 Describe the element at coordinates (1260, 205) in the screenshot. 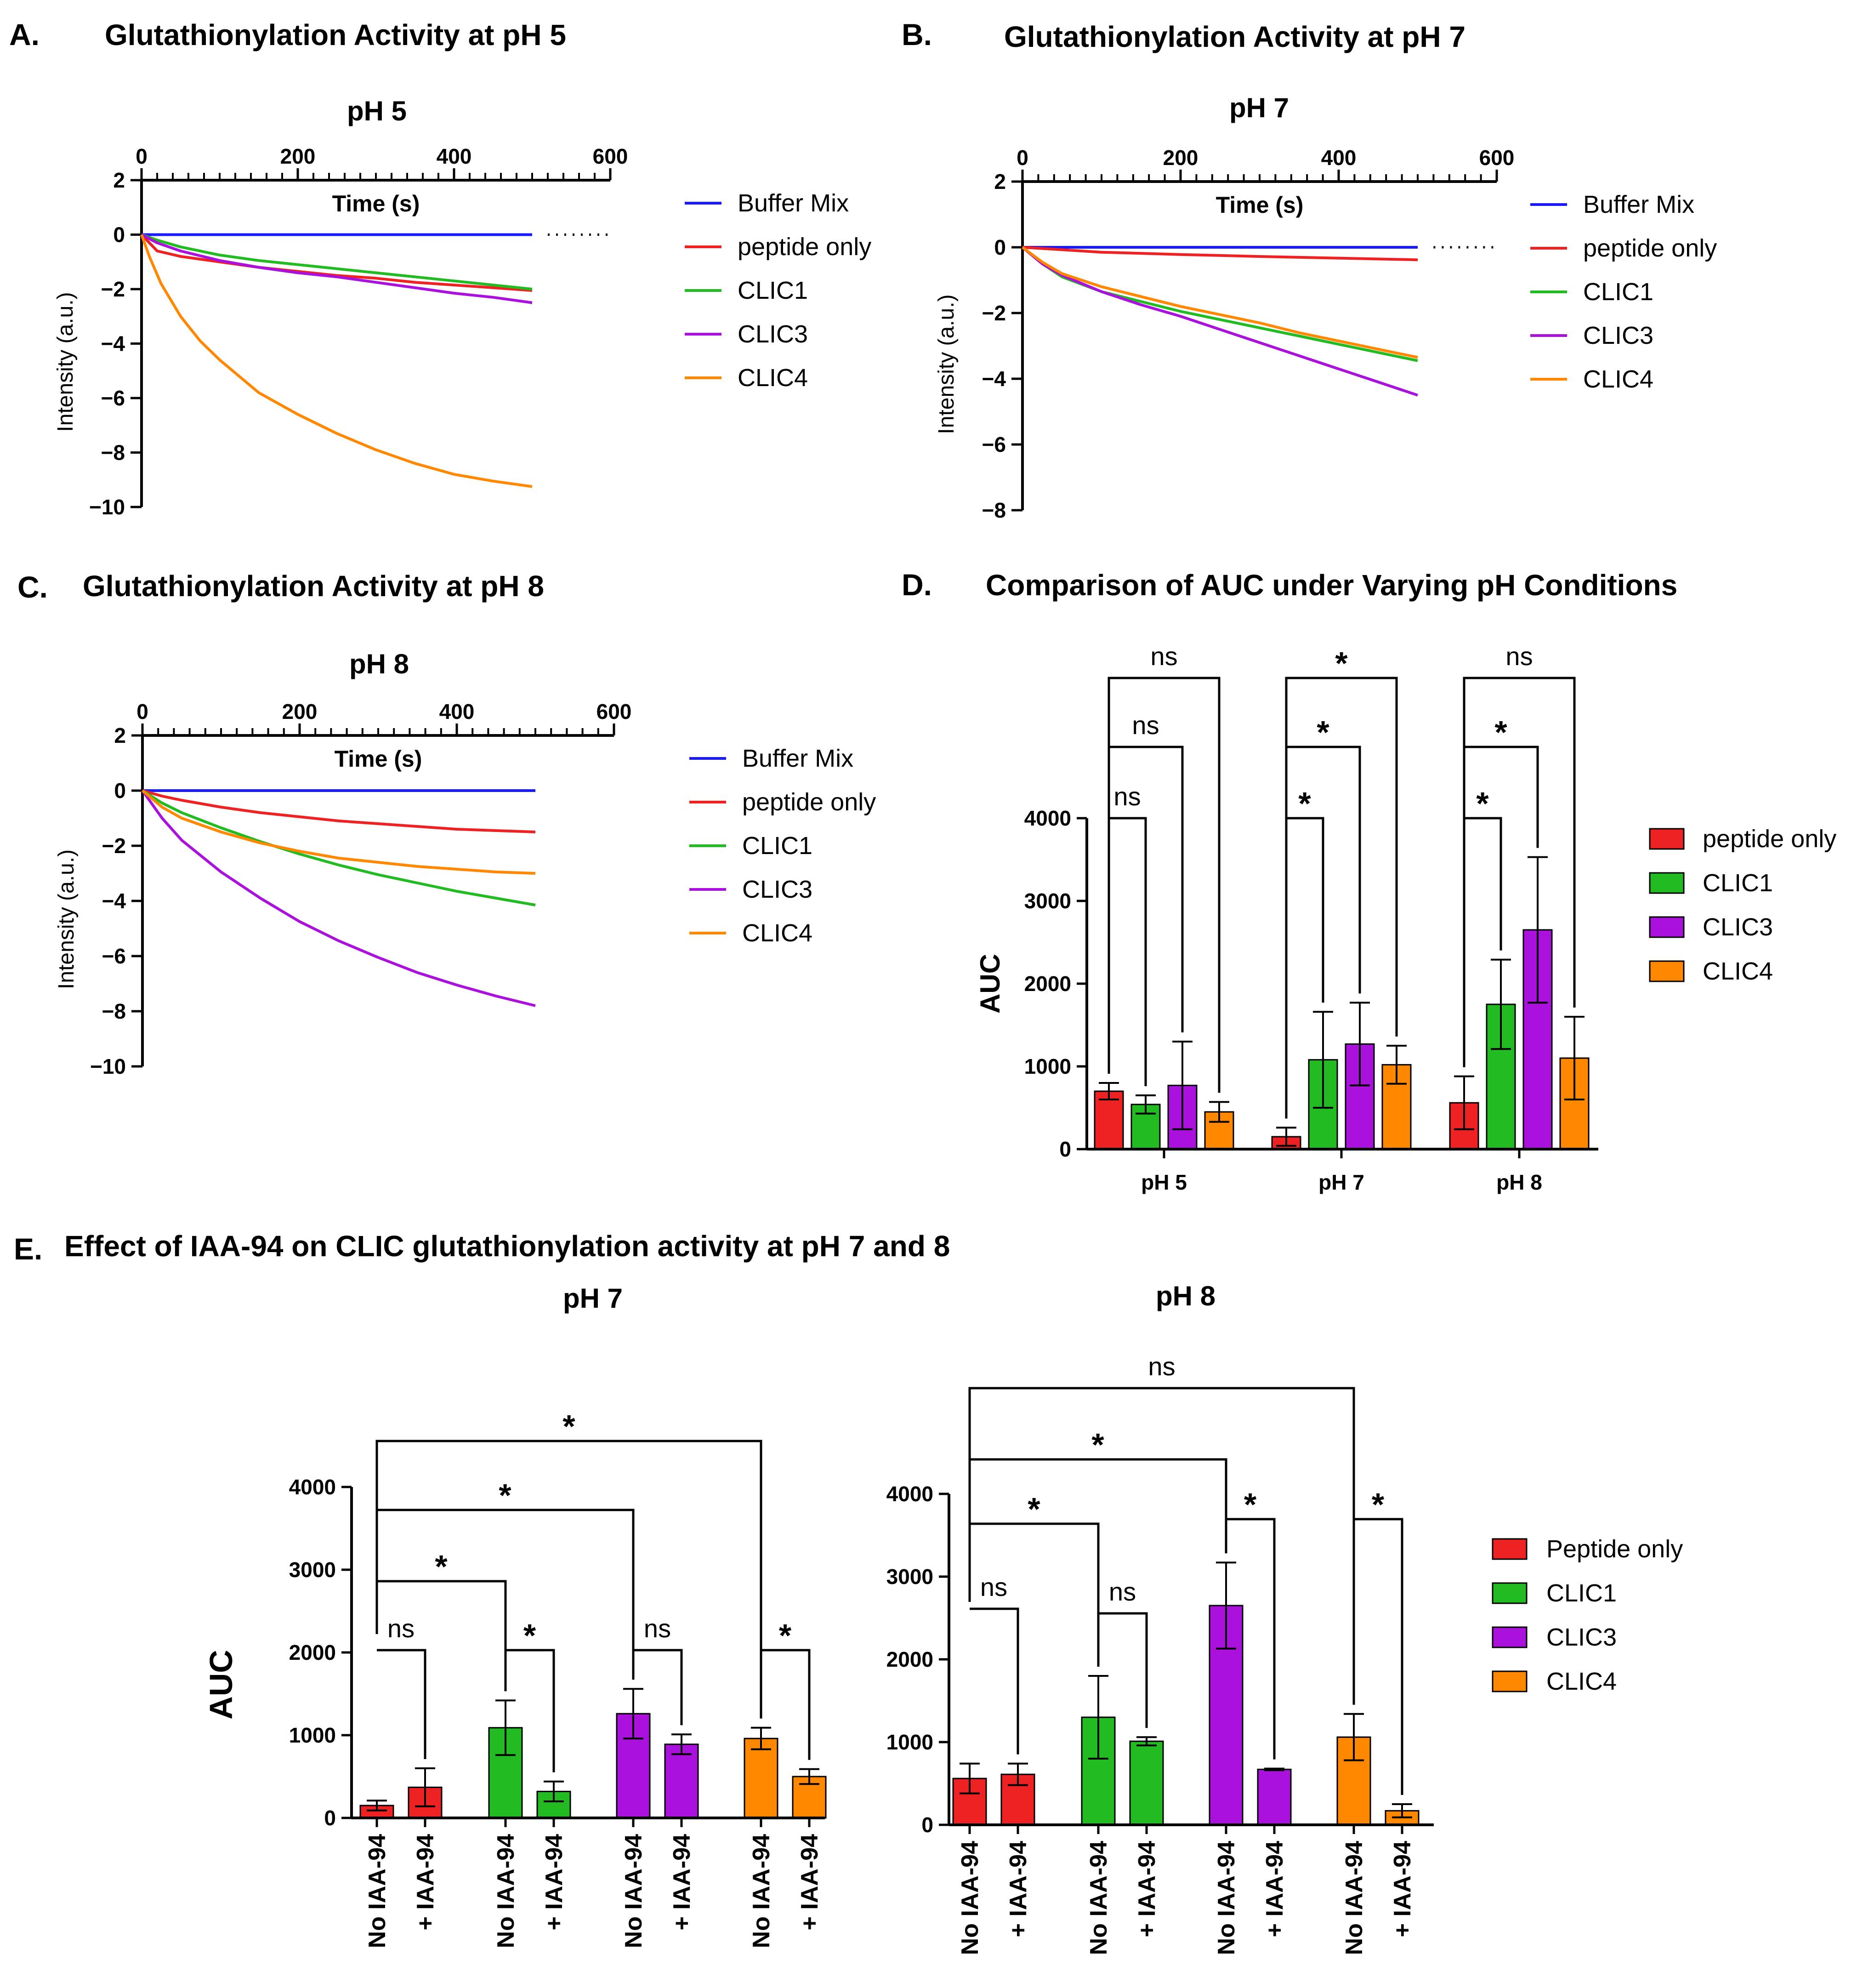

I see `chart-b-x-label: Time (s)` at that location.